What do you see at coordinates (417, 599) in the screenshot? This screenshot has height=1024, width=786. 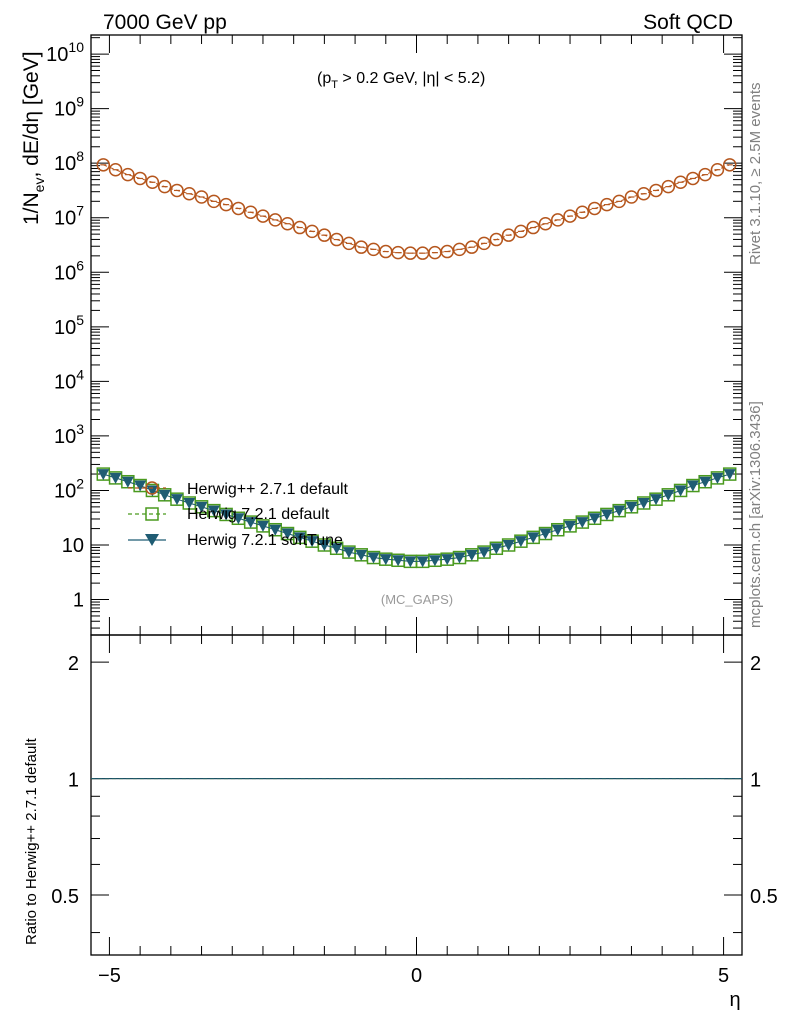 I see `analysis-watermark: (MC_GAPS)` at bounding box center [417, 599].